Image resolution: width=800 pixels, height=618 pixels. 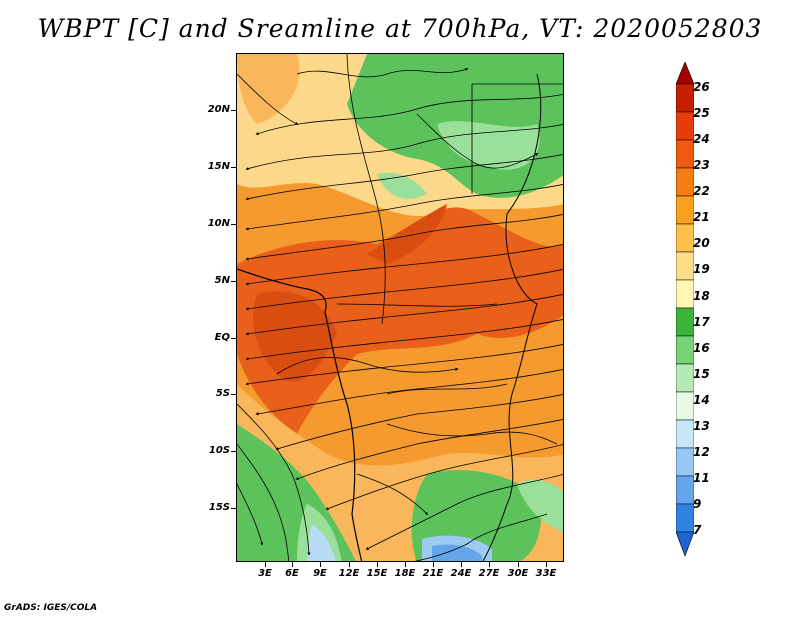 I want to click on colorbar-label: 17, so click(x=701, y=322).